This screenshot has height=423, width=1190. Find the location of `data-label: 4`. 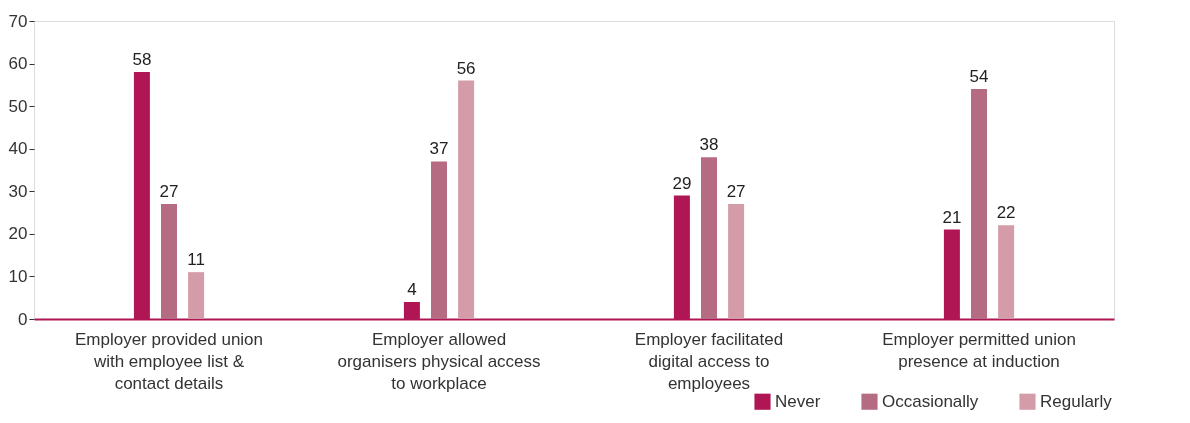

data-label: 4 is located at coordinates (412, 289).